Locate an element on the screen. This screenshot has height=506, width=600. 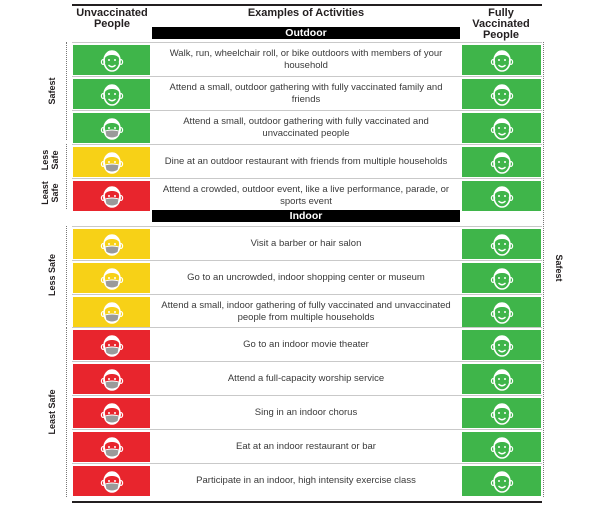
header-unvaccinated: Unvaccinated People is located at coordinates (112, 18).